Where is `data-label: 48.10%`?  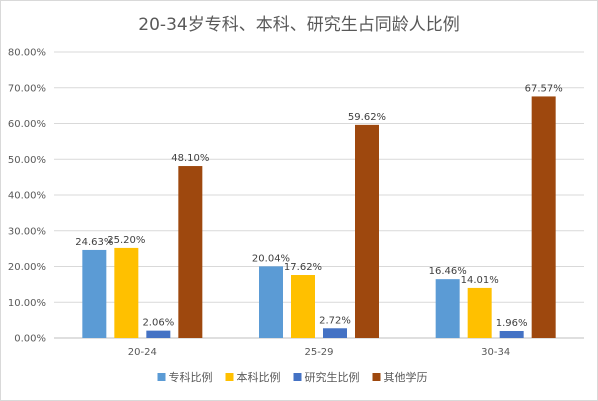 data-label: 48.10% is located at coordinates (190, 158).